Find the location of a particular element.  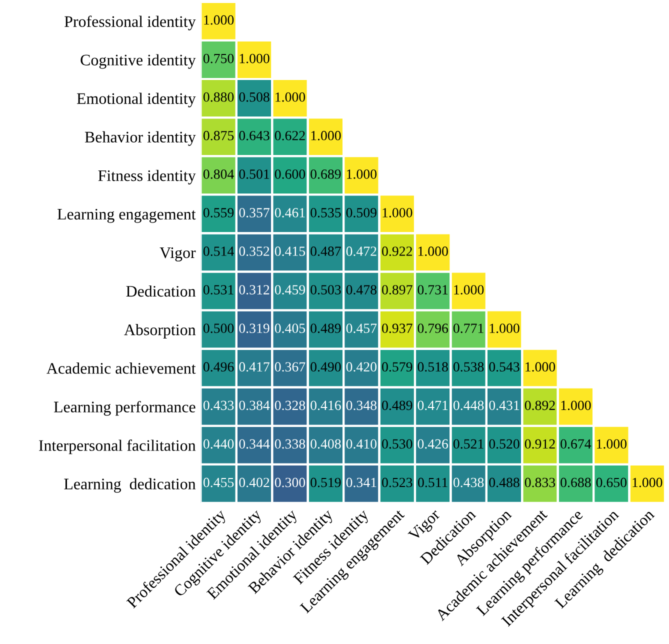

data-label: 0.523 is located at coordinates (397, 483).